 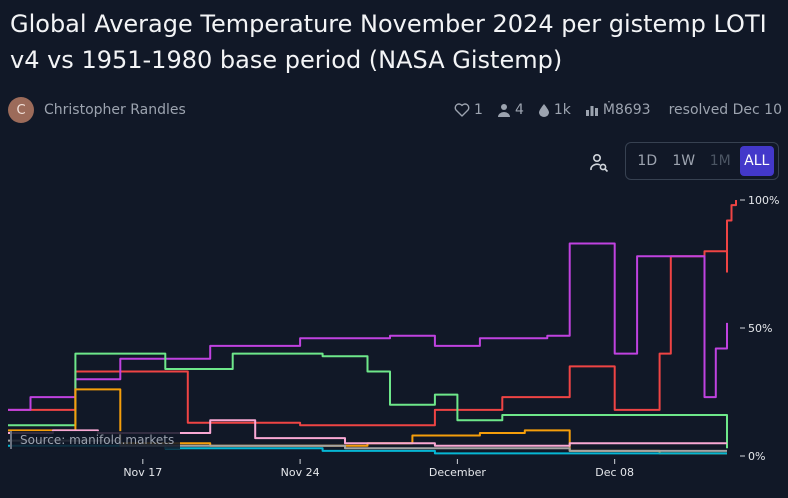 I want to click on liquidity-amount: 1k, so click(x=562, y=110).